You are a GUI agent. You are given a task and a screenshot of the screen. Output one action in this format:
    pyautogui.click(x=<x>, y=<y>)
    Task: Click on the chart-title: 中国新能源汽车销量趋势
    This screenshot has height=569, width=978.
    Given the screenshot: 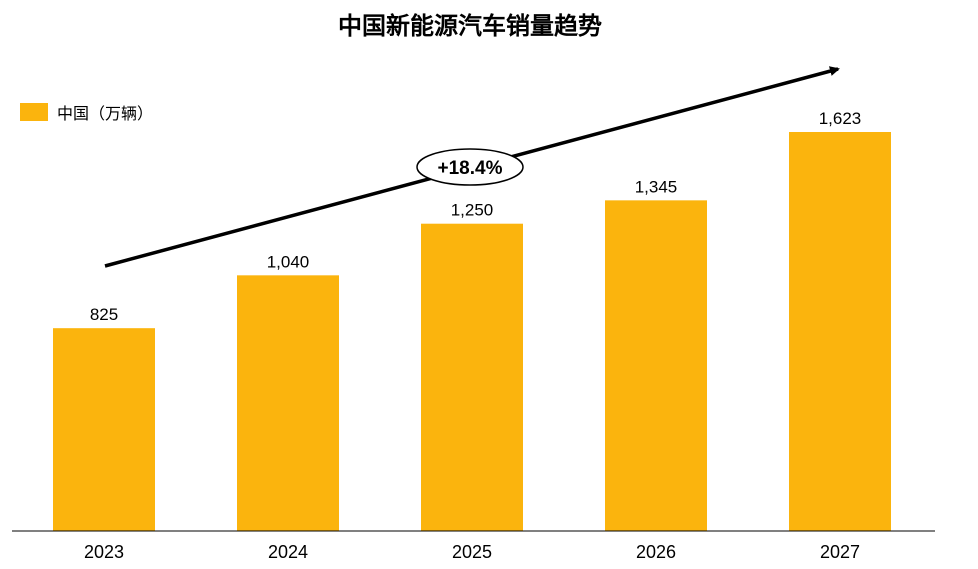 What is the action you would take?
    pyautogui.click(x=470, y=25)
    